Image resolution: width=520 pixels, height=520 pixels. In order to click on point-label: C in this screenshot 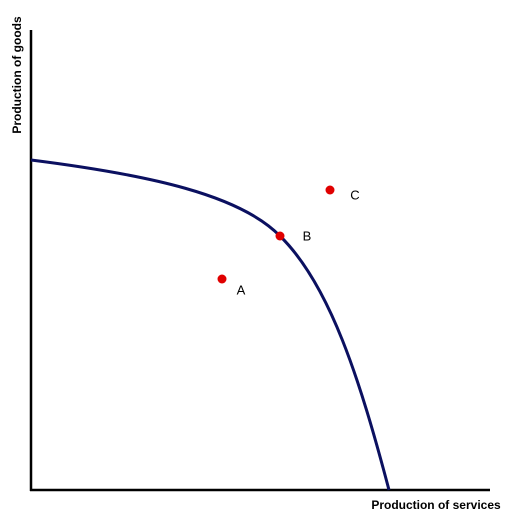, I will do `click(354, 194)`.